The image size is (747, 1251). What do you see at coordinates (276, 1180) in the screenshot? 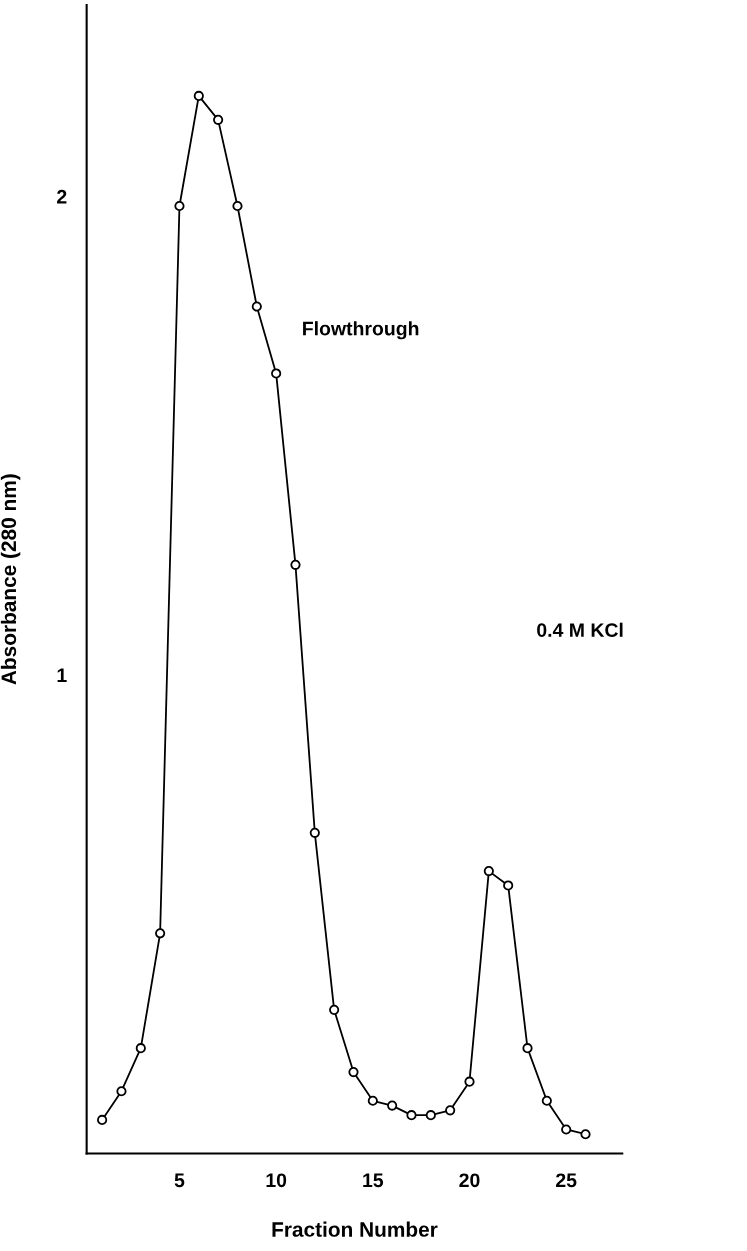
I see `x-tick-label: 10` at bounding box center [276, 1180].